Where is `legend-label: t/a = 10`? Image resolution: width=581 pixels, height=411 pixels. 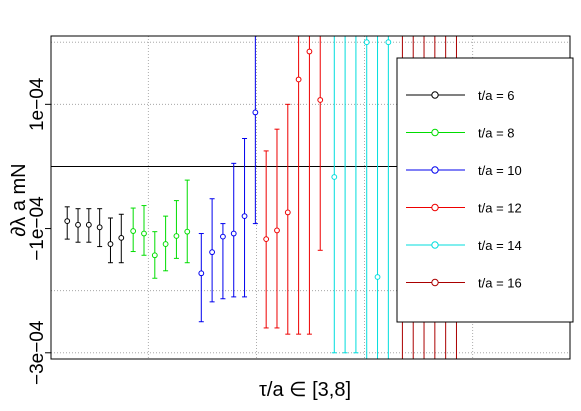
legend-label: t/a = 10 is located at coordinates (500, 170).